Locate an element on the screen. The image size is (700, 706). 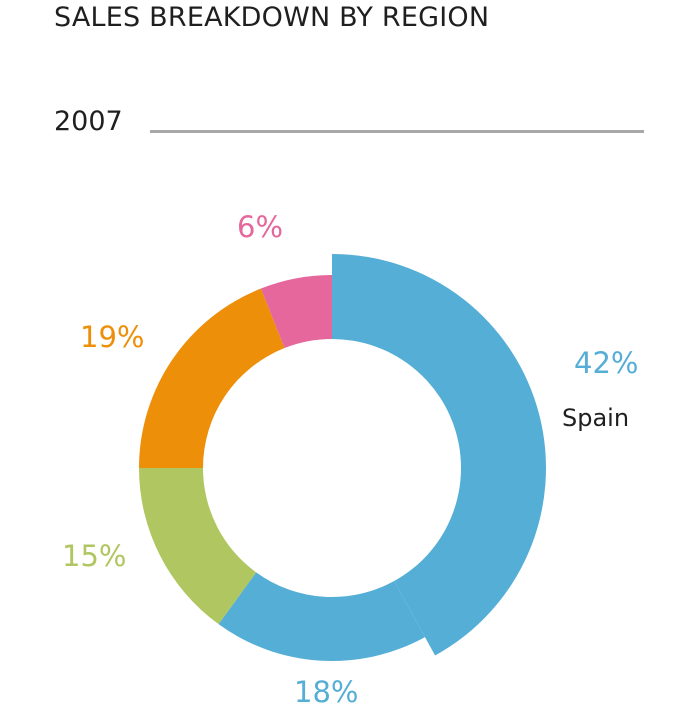
slice-value-label: 15% is located at coordinates (94, 556).